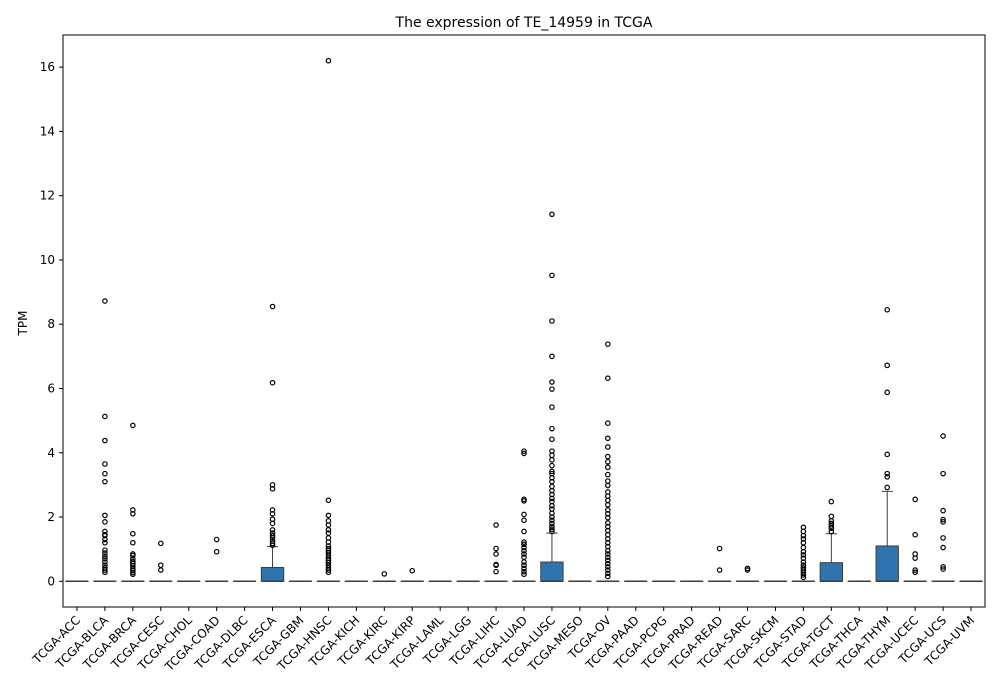 The height and width of the screenshot is (700, 1000). What do you see at coordinates (51, 324) in the screenshot?
I see `y-tick-label: 8` at bounding box center [51, 324].